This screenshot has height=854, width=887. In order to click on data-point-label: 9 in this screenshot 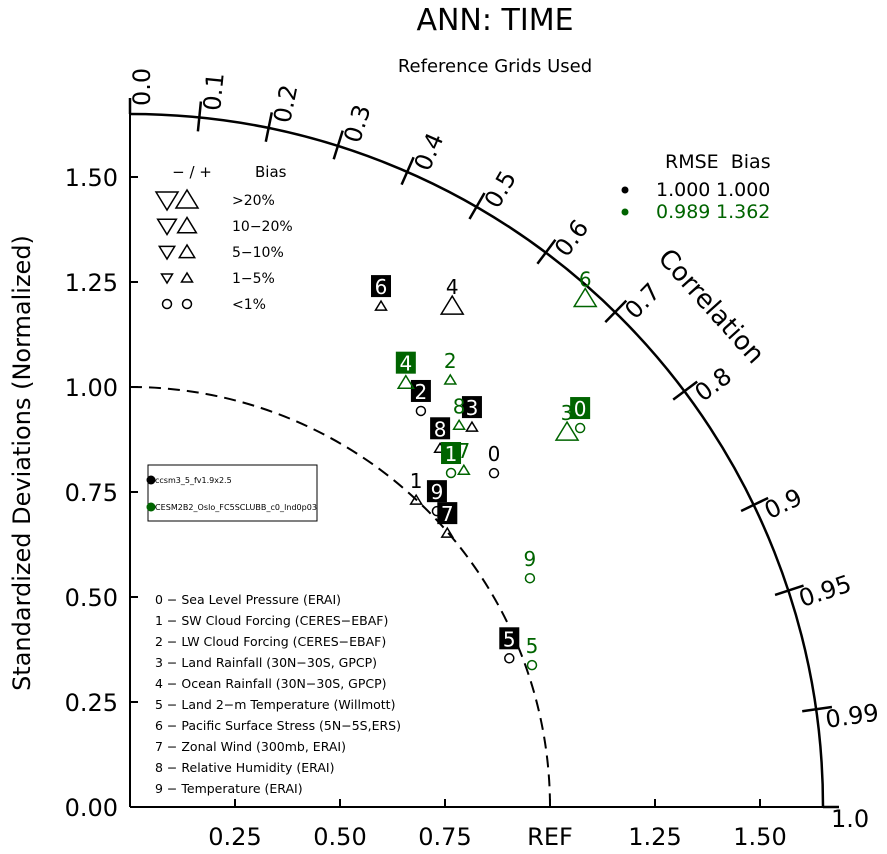, I will do `click(437, 492)`.